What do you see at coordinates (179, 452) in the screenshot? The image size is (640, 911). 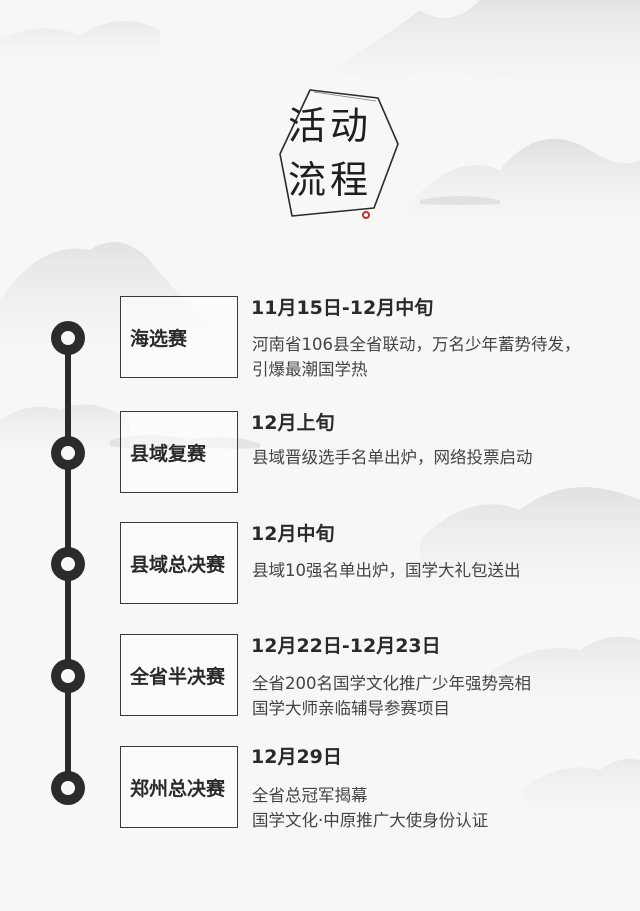 I see `stage-name-box: 县域复赛` at bounding box center [179, 452].